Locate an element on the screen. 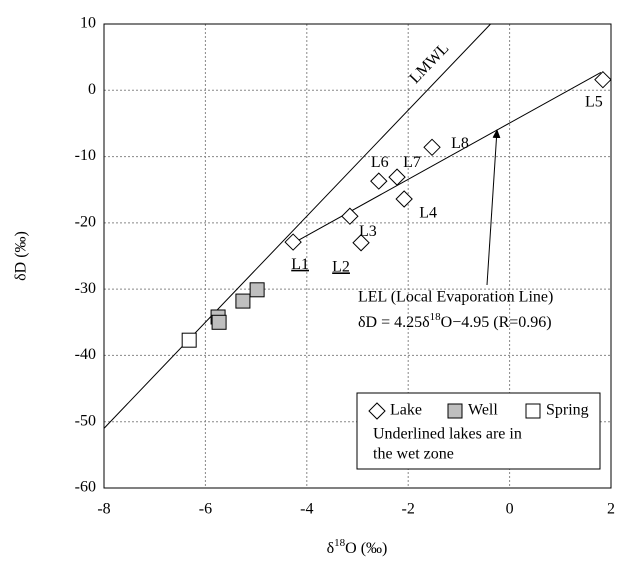 The width and height of the screenshot is (624, 561). y-tick-label: -50 is located at coordinates (85, 420).